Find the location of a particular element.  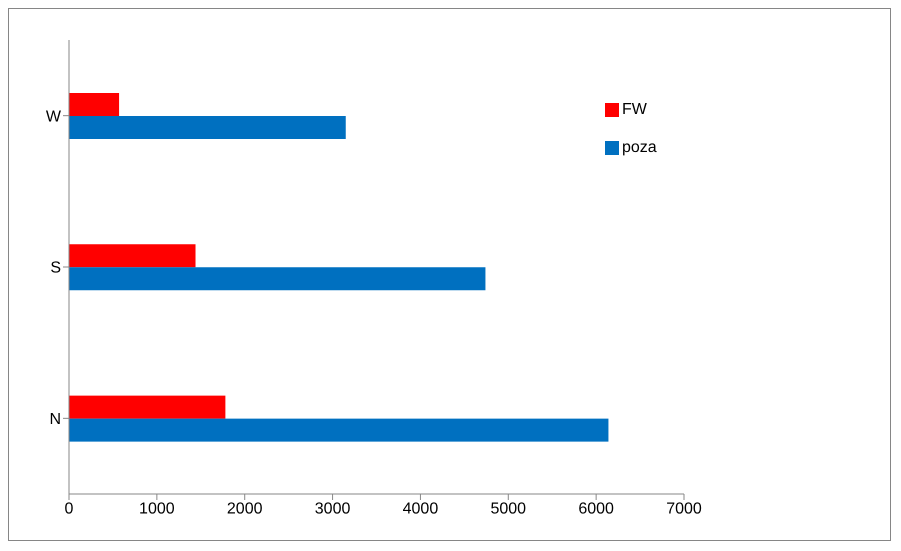

legend-label: FW is located at coordinates (634, 110).